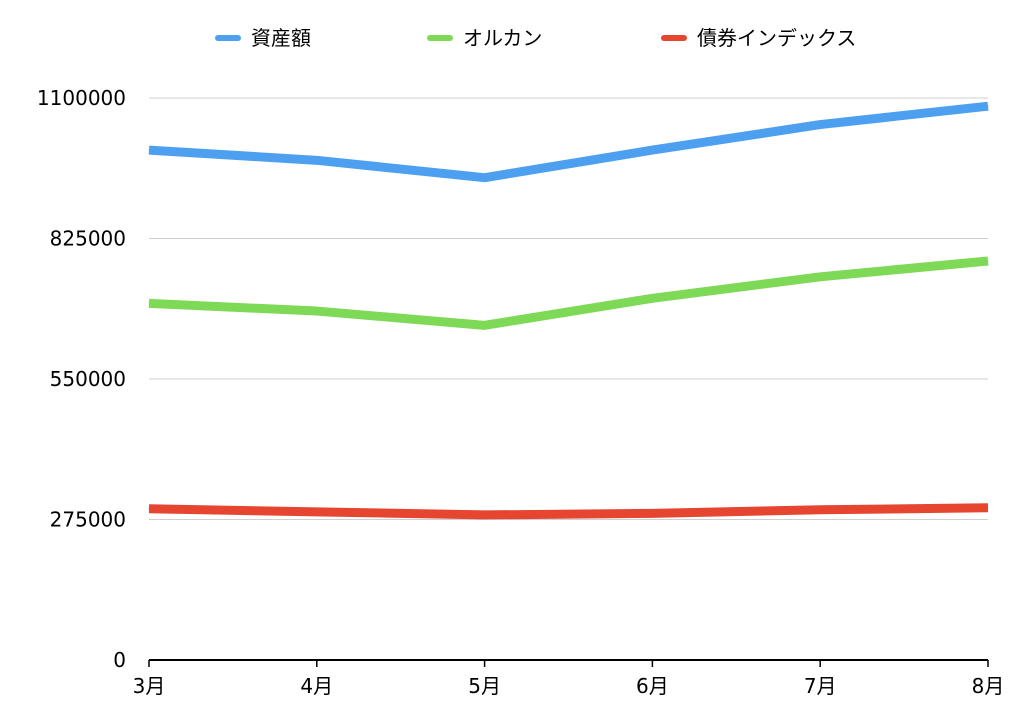 The width and height of the screenshot is (1024, 721). Describe the element at coordinates (569, 678) in the screenshot. I see `x-axis: 3月 4月 5月 6月 7月 8月` at that location.